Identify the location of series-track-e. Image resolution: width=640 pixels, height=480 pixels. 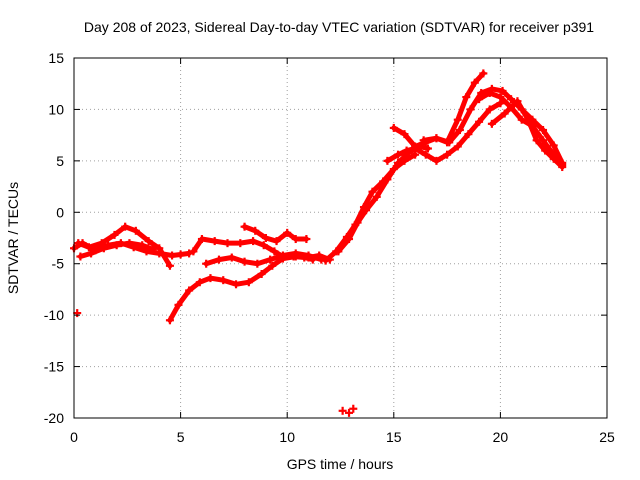
(263, 258).